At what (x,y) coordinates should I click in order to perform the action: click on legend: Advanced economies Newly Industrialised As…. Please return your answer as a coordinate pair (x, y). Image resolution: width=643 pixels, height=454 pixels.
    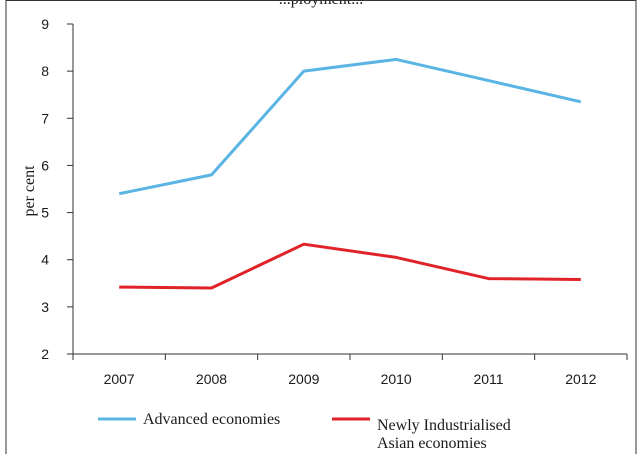
    Looking at the image, I should click on (304, 431).